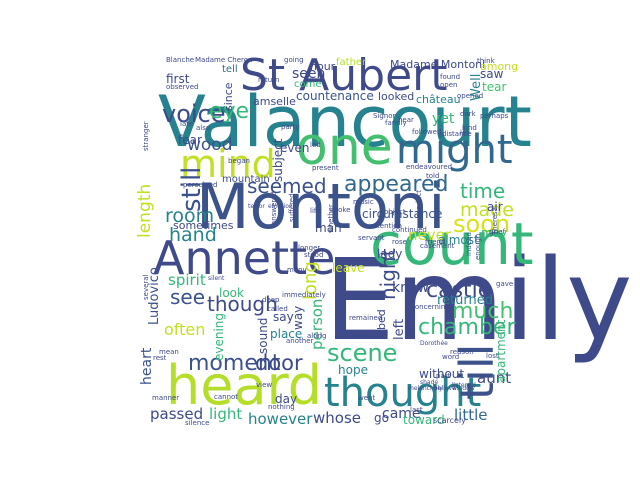  What do you see at coordinates (445, 388) in the screenshot?
I see `cloud-word: believe` at bounding box center [445, 388].